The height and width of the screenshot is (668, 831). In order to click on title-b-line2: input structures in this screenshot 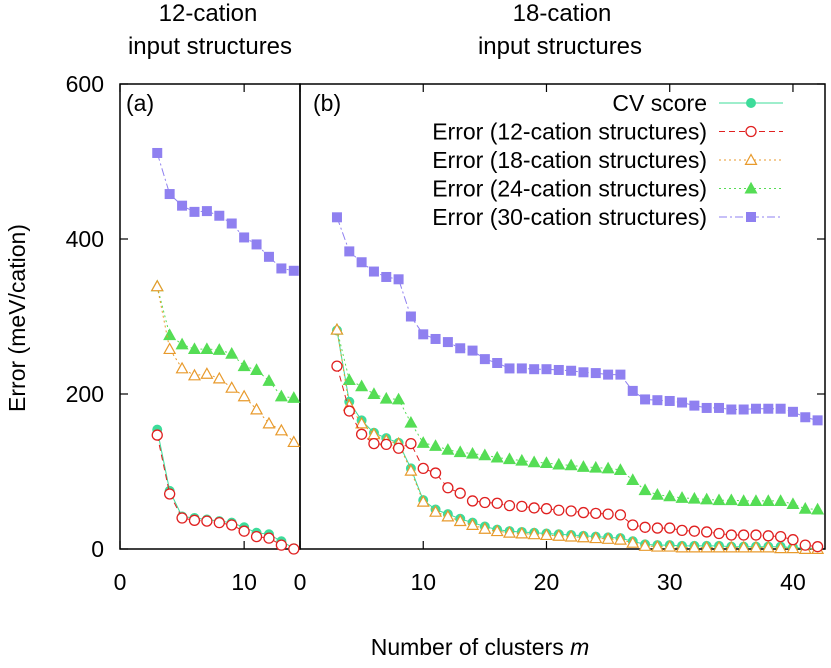, I will do `click(560, 46)`.